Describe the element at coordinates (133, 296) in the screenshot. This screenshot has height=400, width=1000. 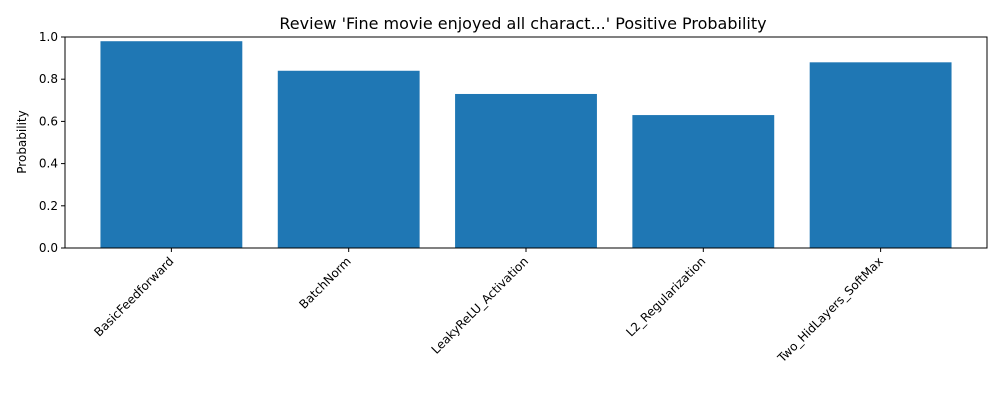
I see `x-tick-label: BasicFeedforward` at that location.